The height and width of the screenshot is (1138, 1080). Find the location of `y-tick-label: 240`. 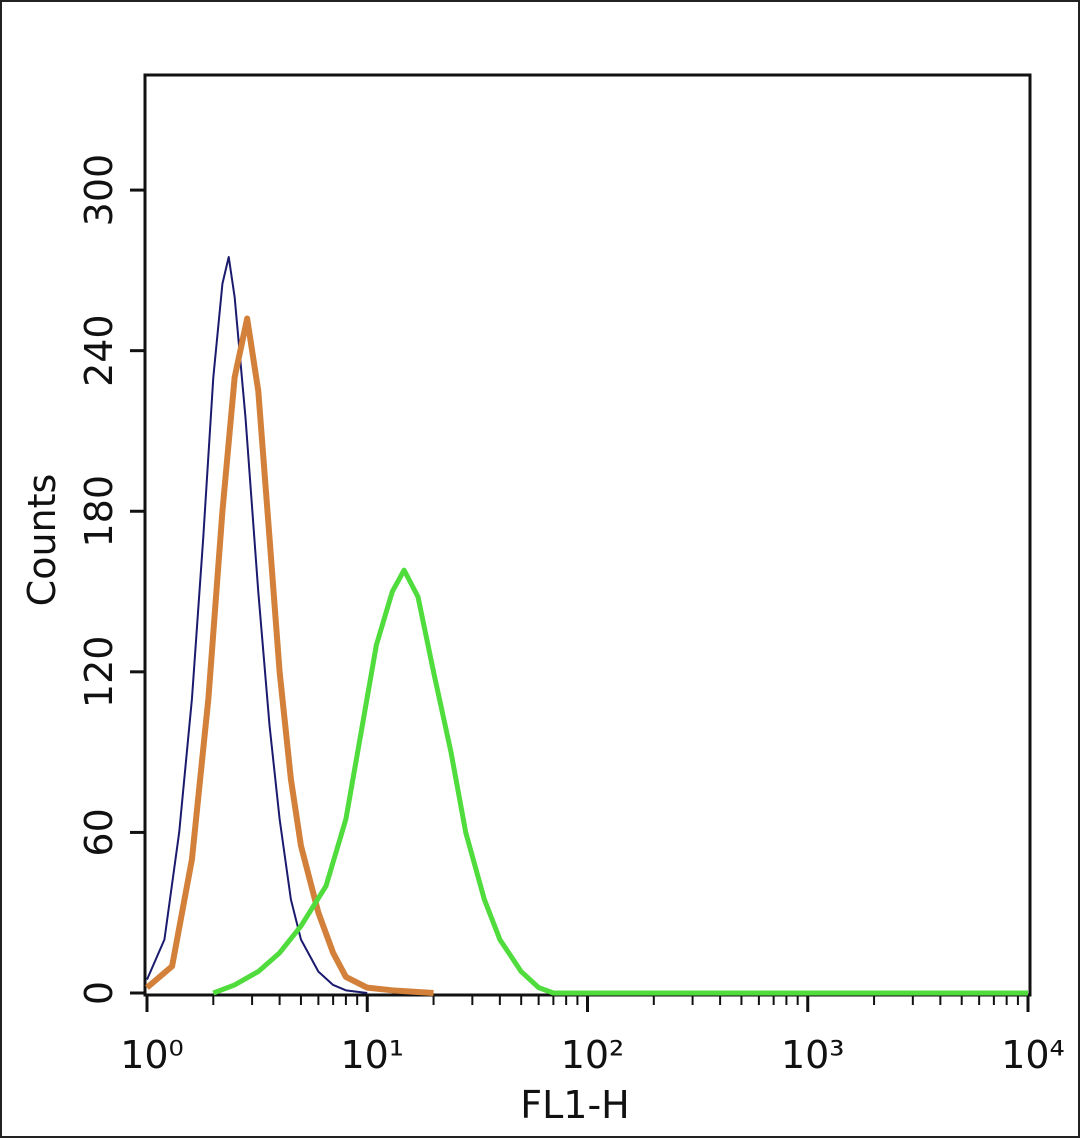

y-tick-label: 240 is located at coordinates (99, 350).